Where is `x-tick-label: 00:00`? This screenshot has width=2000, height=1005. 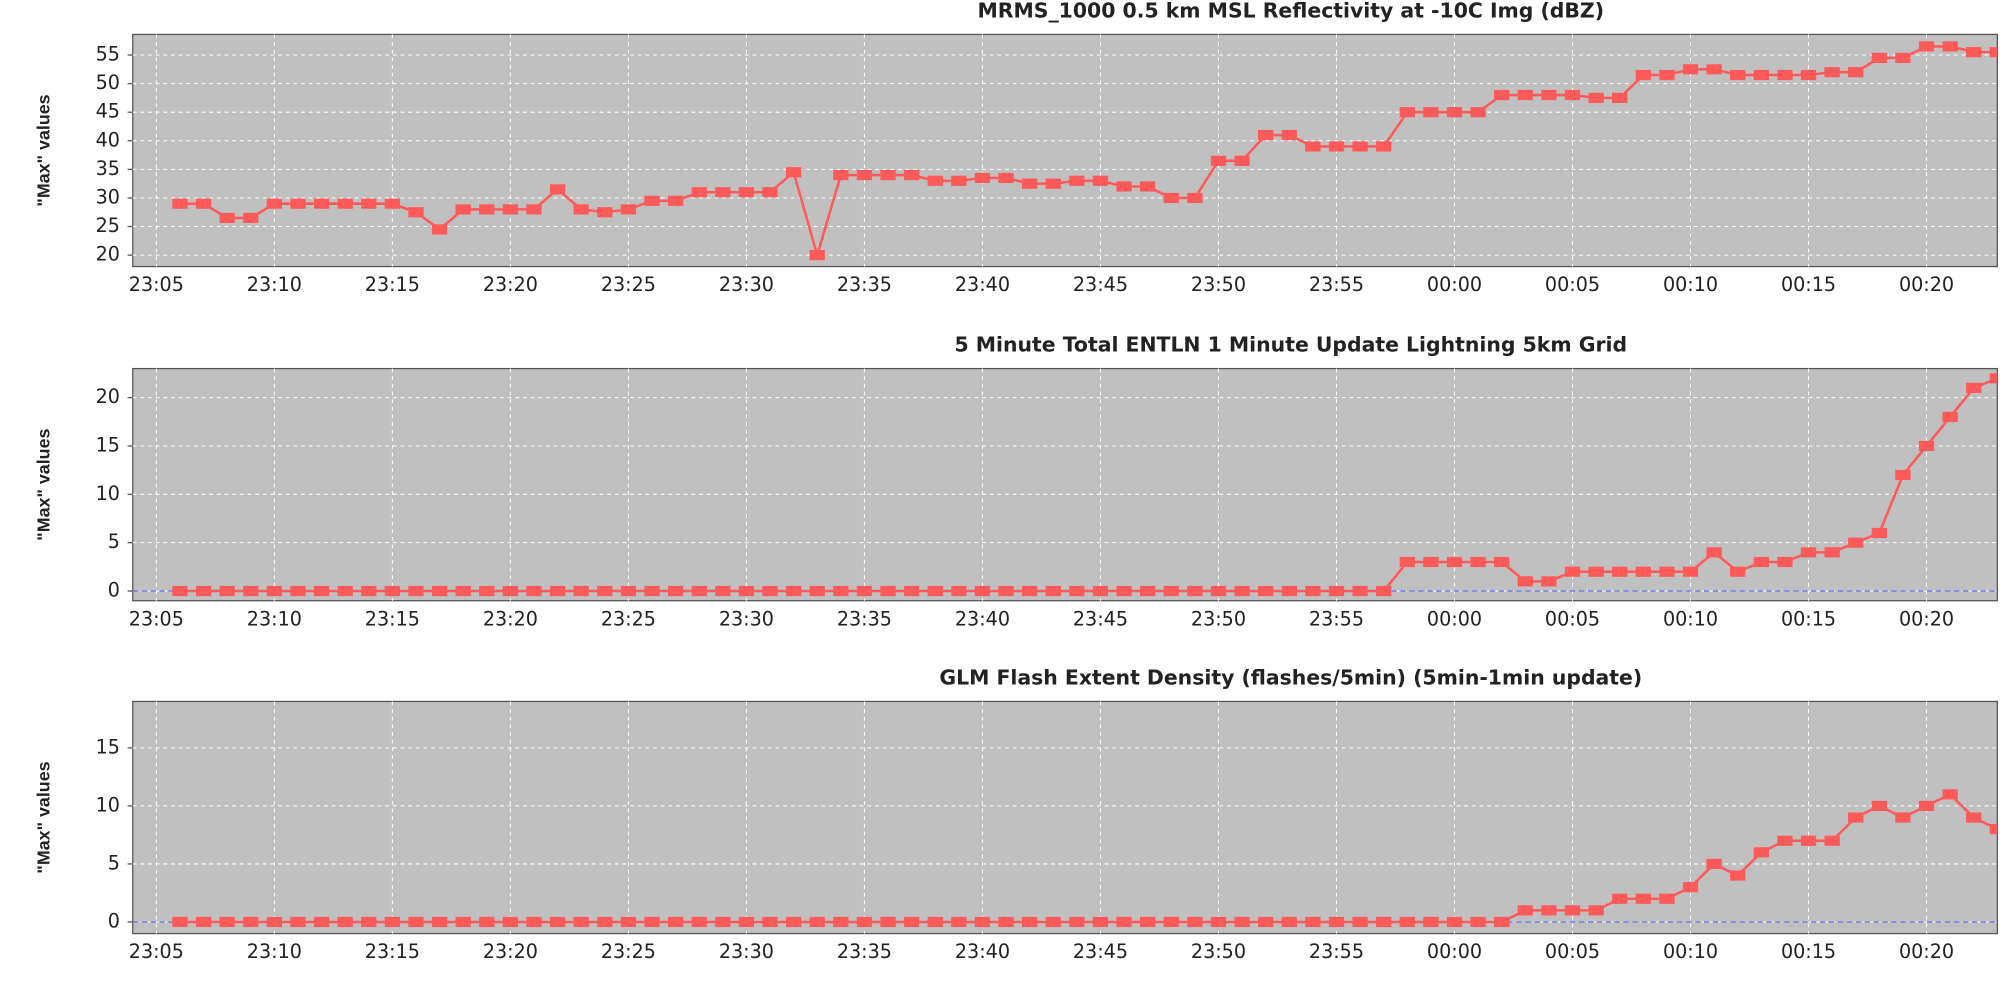
x-tick-label: 00:00 is located at coordinates (1454, 284).